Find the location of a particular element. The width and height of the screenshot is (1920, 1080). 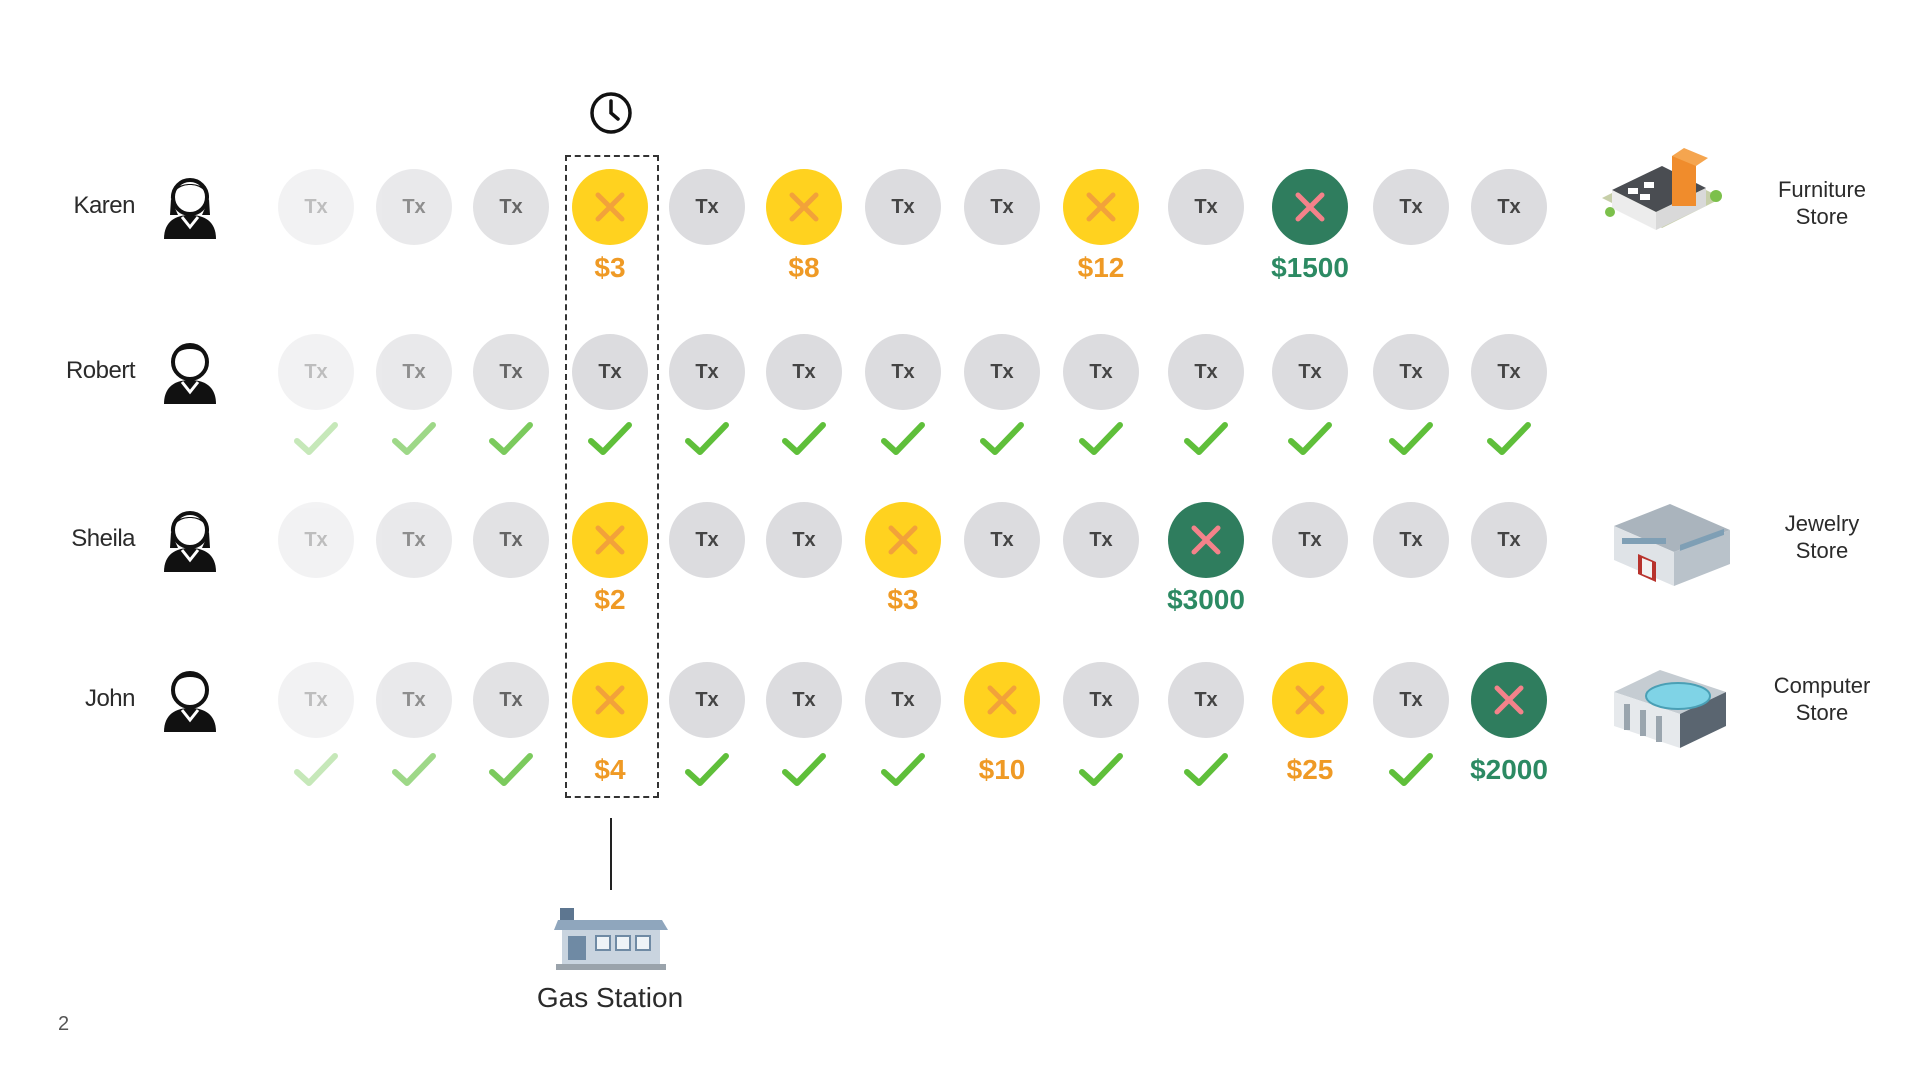

fraud-amount: $4 is located at coordinates (610, 769).